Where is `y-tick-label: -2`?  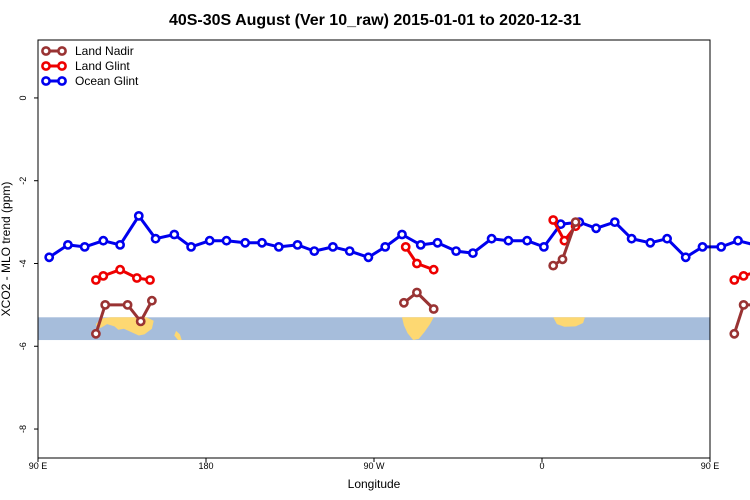
y-tick-label: -2 is located at coordinates (23, 181).